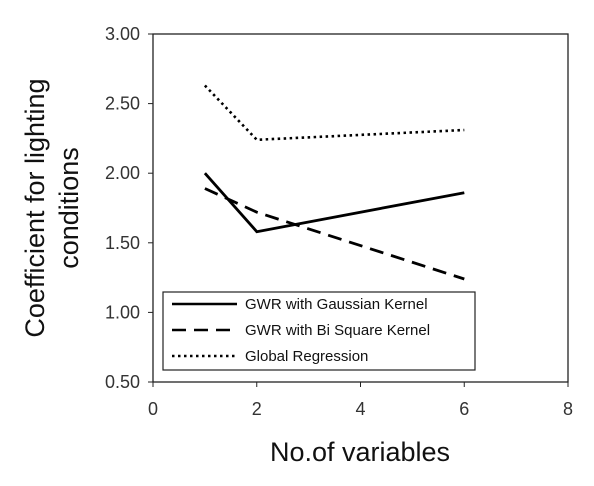 This screenshot has width=594, height=486. Describe the element at coordinates (360, 409) in the screenshot. I see `x-tick-label: 4` at that location.